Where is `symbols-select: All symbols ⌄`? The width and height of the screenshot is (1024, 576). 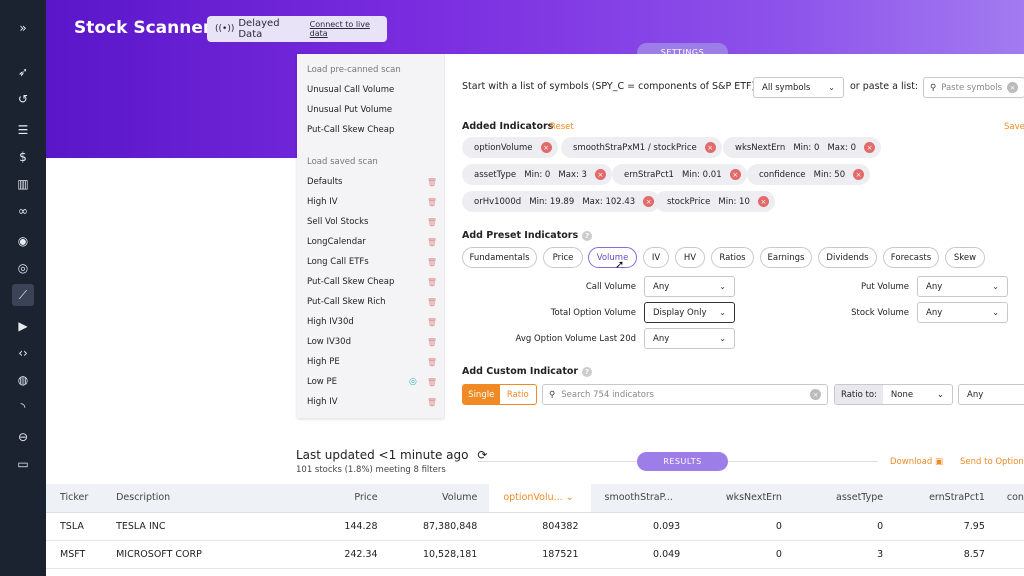 symbols-select: All symbols ⌄ is located at coordinates (798, 87).